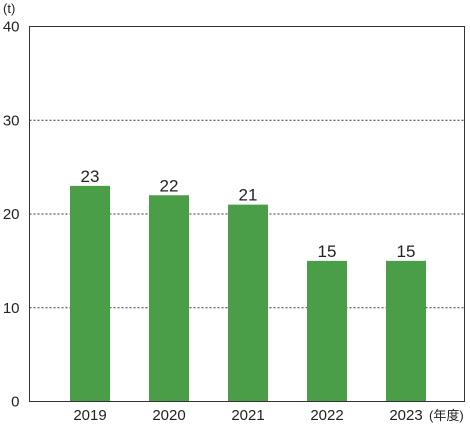 This screenshot has height=426, width=470. What do you see at coordinates (90, 293) in the screenshot?
I see `bar-2019` at bounding box center [90, 293].